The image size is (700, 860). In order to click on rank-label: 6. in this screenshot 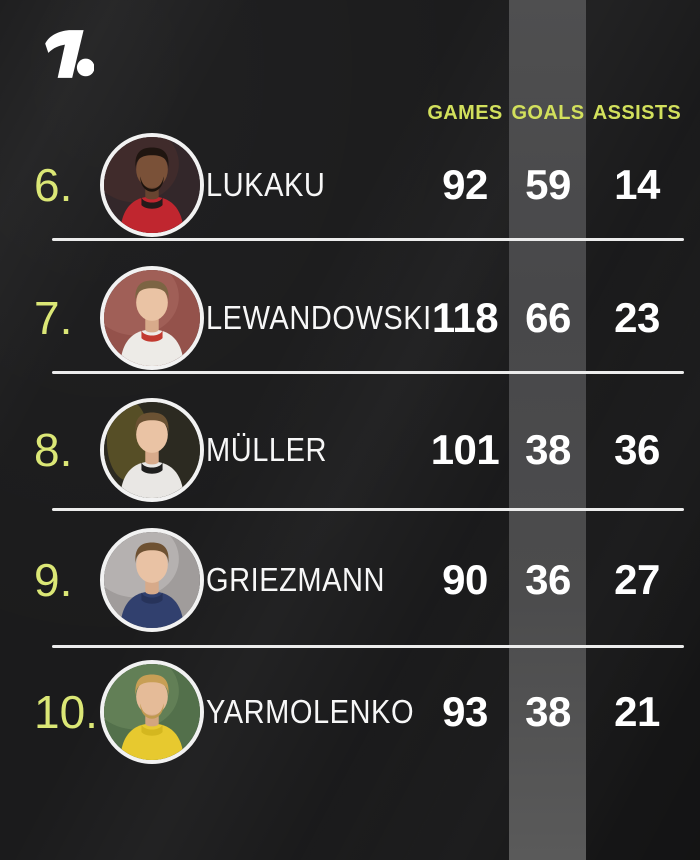, I will do `click(53, 185)`.